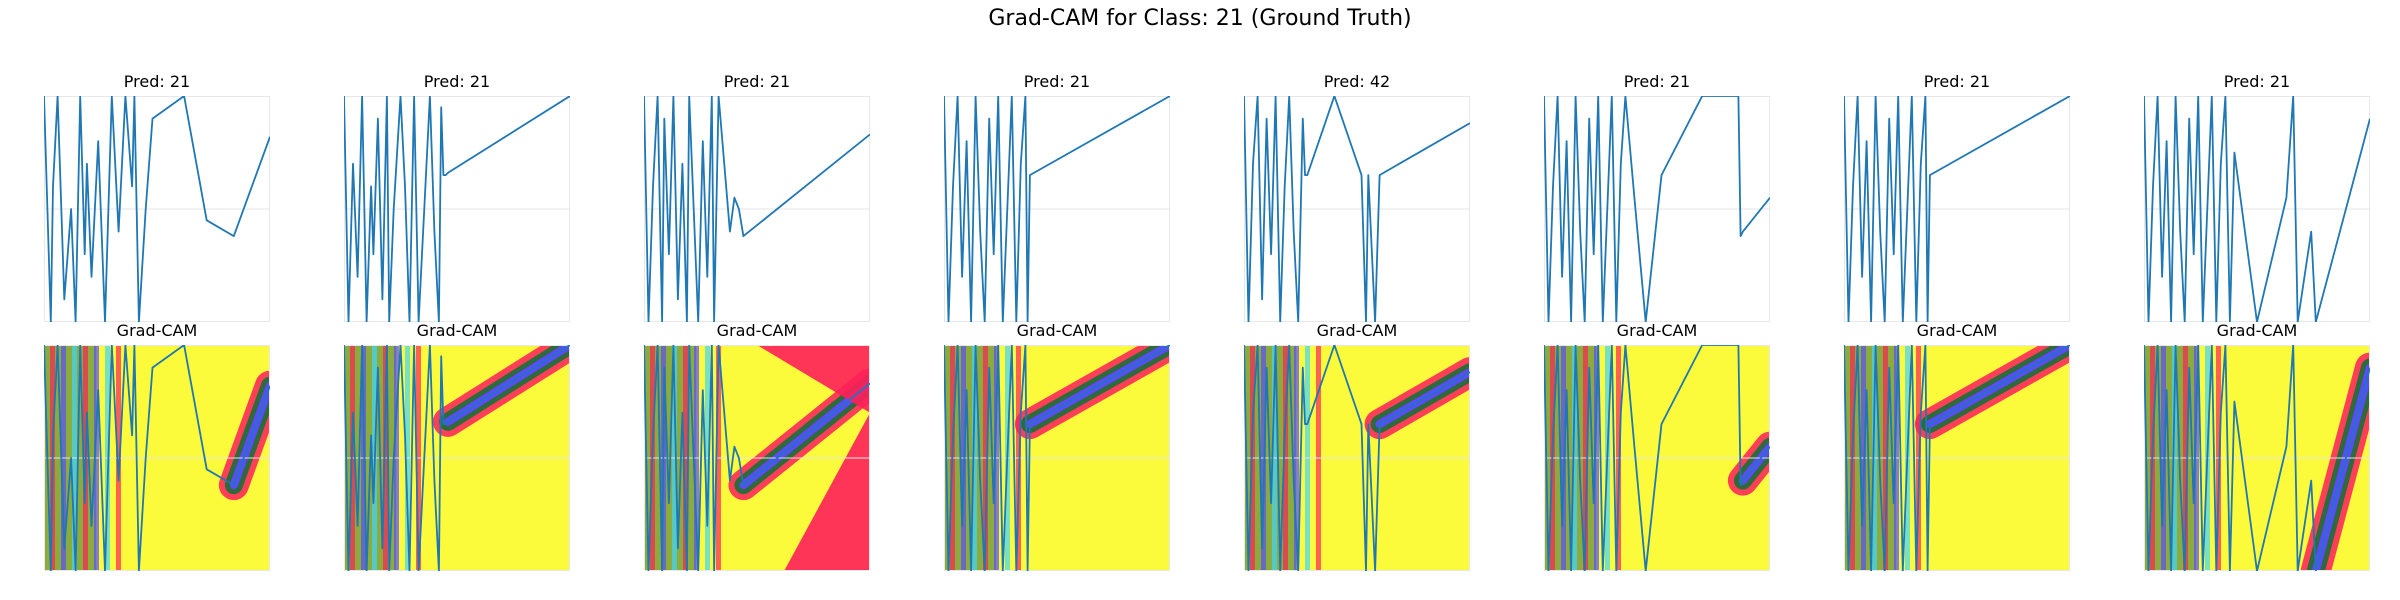 The image size is (2400, 600). Describe the element at coordinates (1200, 18) in the screenshot. I see `figure-title: Grad-CAM for Class: 21 (Ground Truth)` at that location.